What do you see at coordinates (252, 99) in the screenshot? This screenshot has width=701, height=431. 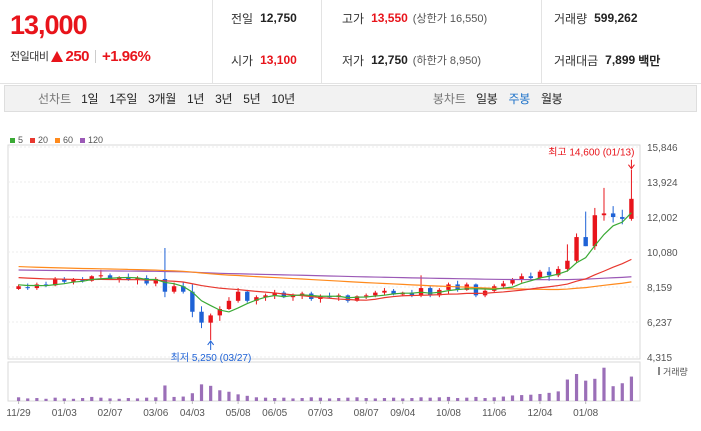 I see `range-5y-button: 5년` at bounding box center [252, 99].